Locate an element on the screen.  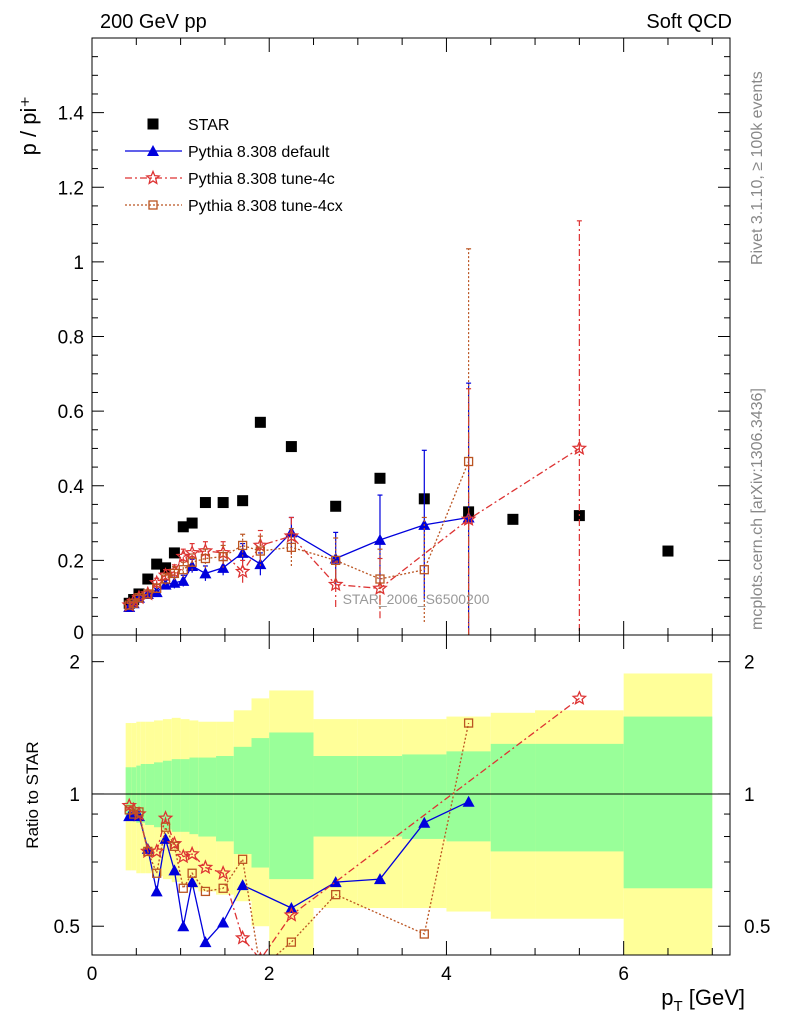
source-label: mcplots.cern.ch [arXiv:1306.3436] is located at coordinates (757, 509).